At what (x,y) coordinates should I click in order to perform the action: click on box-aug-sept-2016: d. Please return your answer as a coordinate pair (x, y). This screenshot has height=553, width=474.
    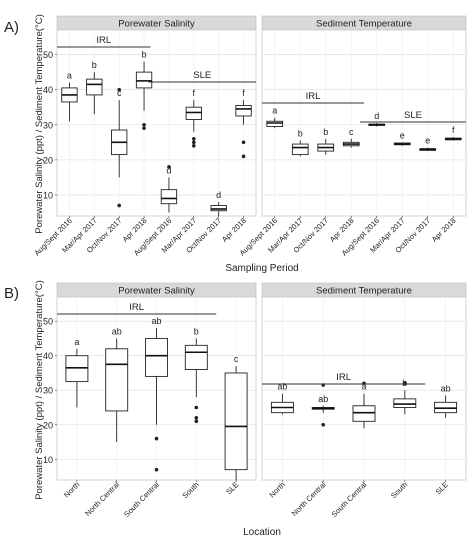
    Looking at the image, I should click on (169, 189).